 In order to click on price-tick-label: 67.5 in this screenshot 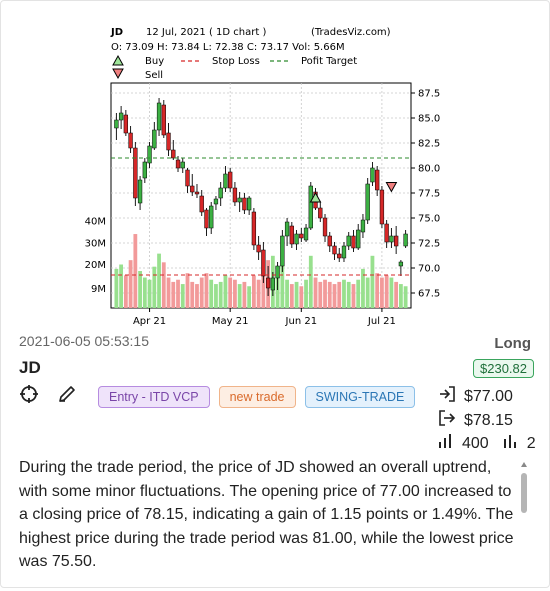, I will do `click(429, 294)`.